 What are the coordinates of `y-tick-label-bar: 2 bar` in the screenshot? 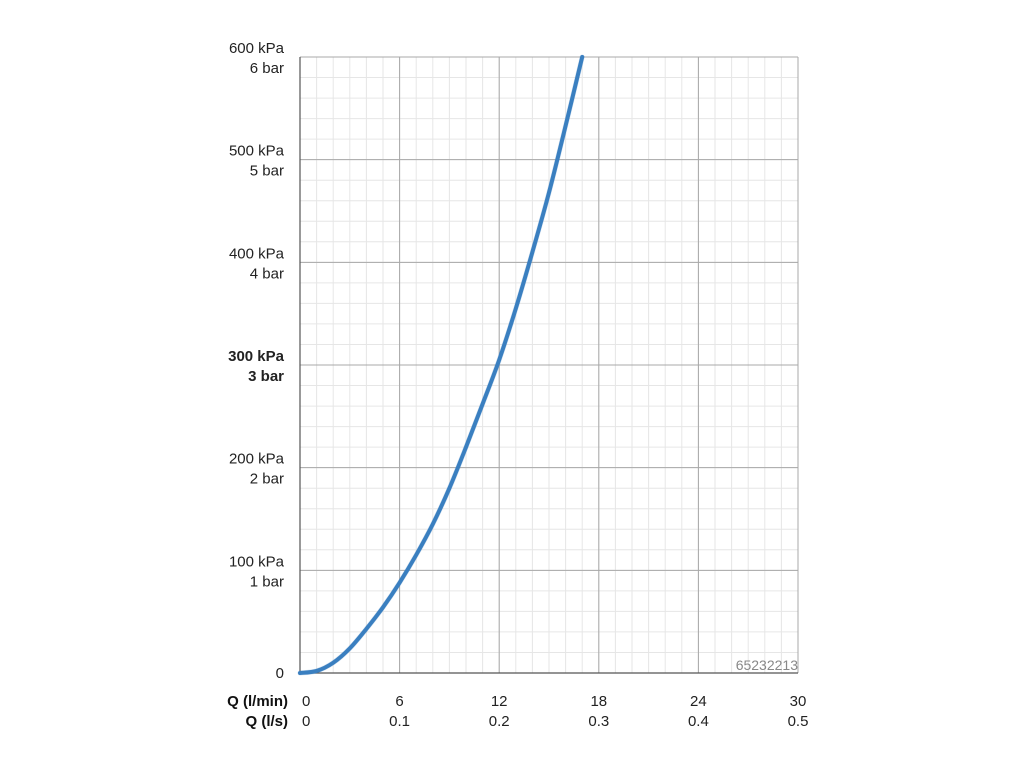 It's located at (267, 479).